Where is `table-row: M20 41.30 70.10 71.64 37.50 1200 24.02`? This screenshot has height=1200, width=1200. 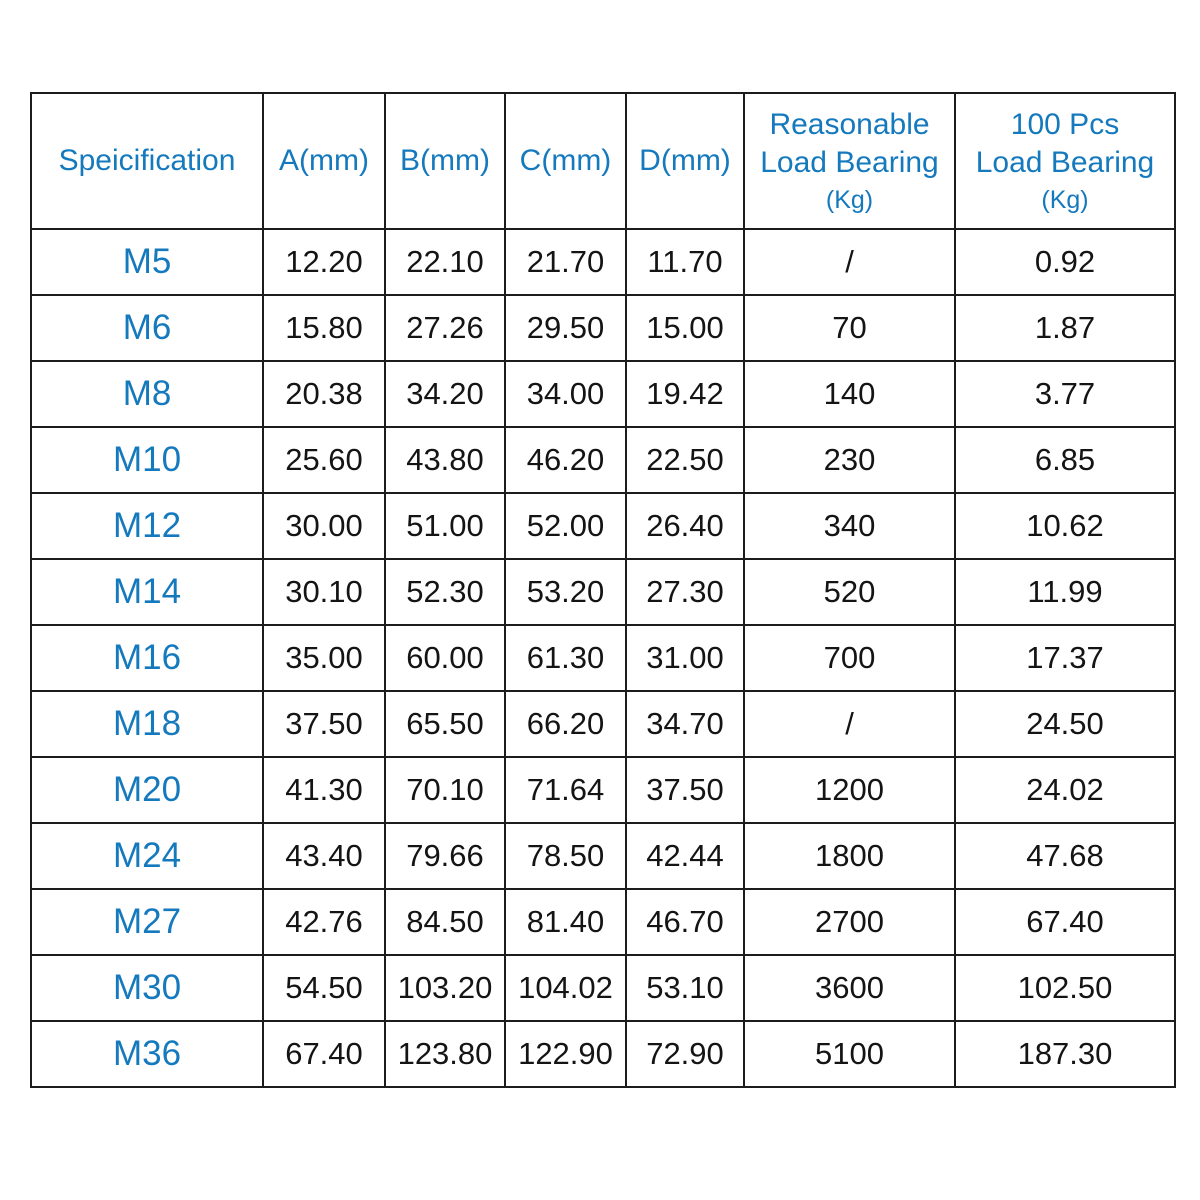
table-row: M20 41.30 70.10 71.64 37.50 1200 24.02 is located at coordinates (603, 790).